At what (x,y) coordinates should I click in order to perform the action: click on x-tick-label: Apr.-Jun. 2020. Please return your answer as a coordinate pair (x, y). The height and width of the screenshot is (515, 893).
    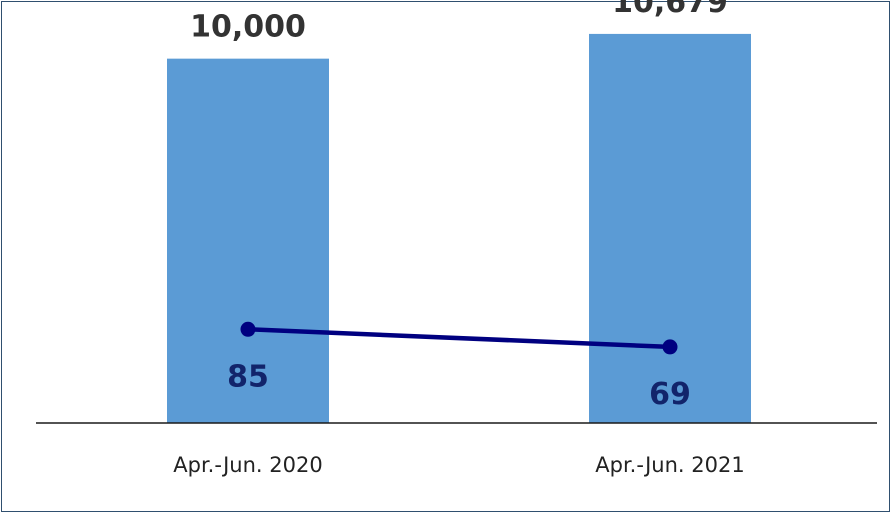
    Looking at the image, I should click on (247, 465).